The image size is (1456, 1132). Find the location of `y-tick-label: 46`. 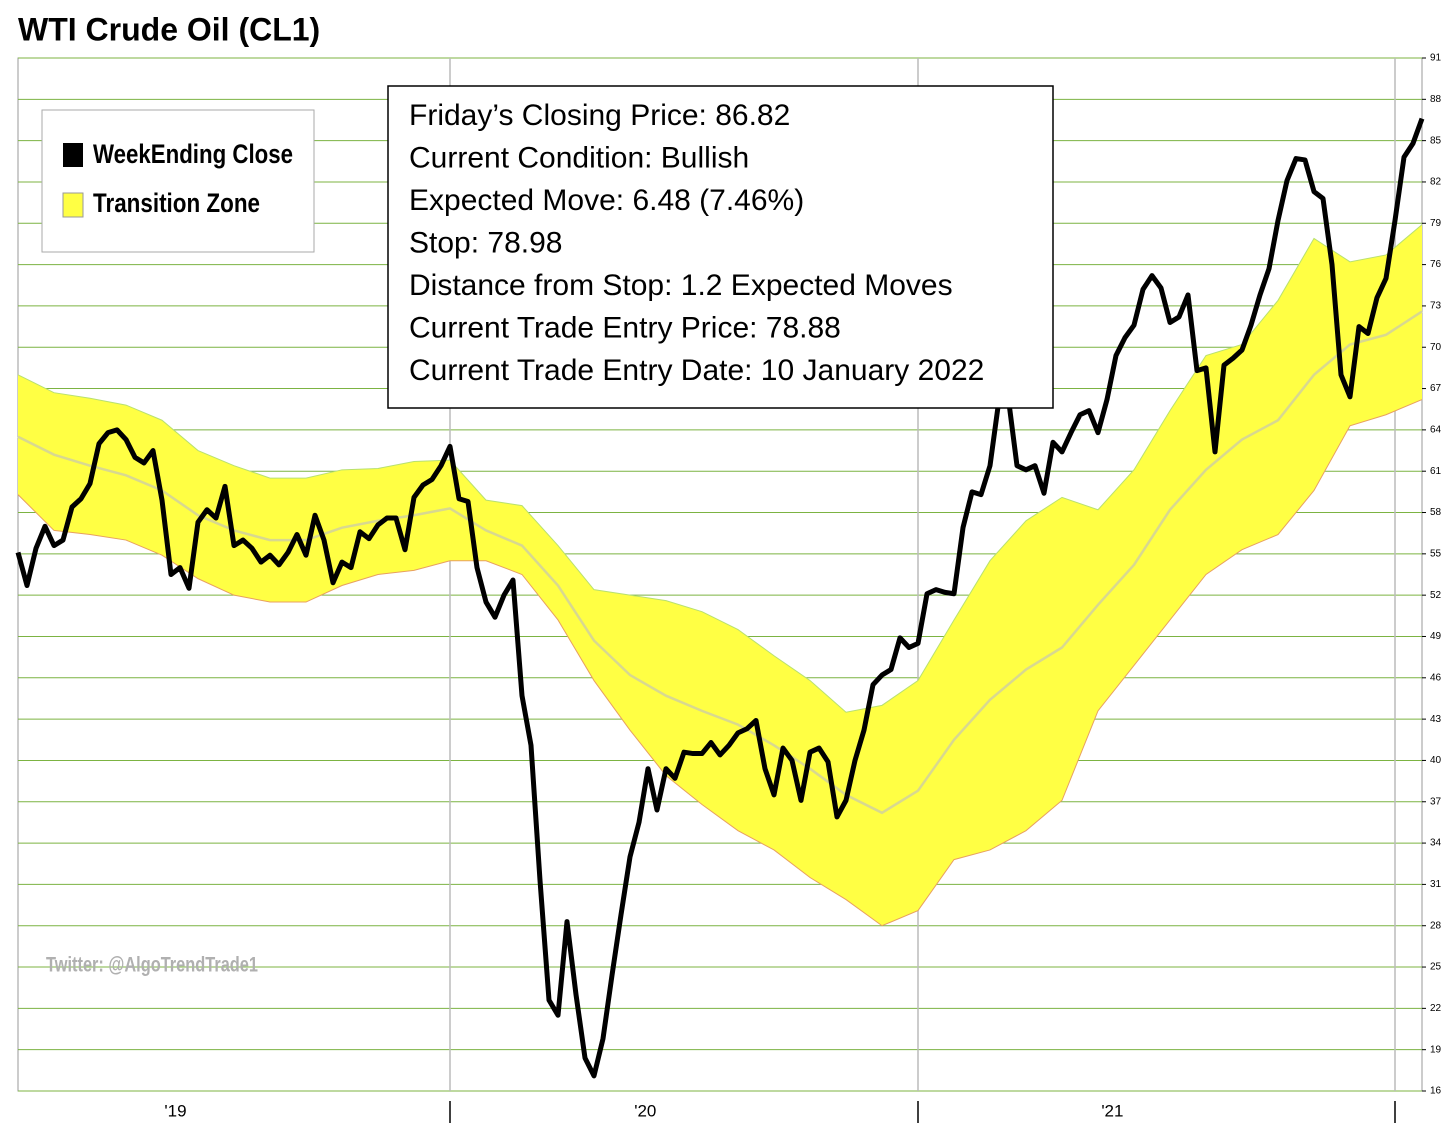

y-tick-label: 46 is located at coordinates (1436, 677).